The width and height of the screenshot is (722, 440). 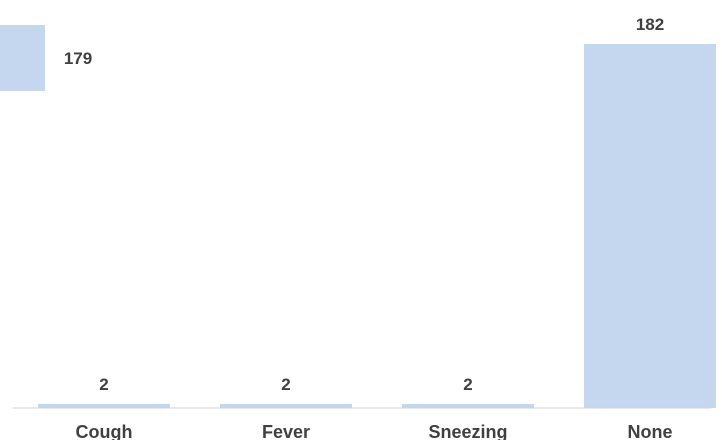 I want to click on category-label-cough: Cough, so click(x=104, y=431).